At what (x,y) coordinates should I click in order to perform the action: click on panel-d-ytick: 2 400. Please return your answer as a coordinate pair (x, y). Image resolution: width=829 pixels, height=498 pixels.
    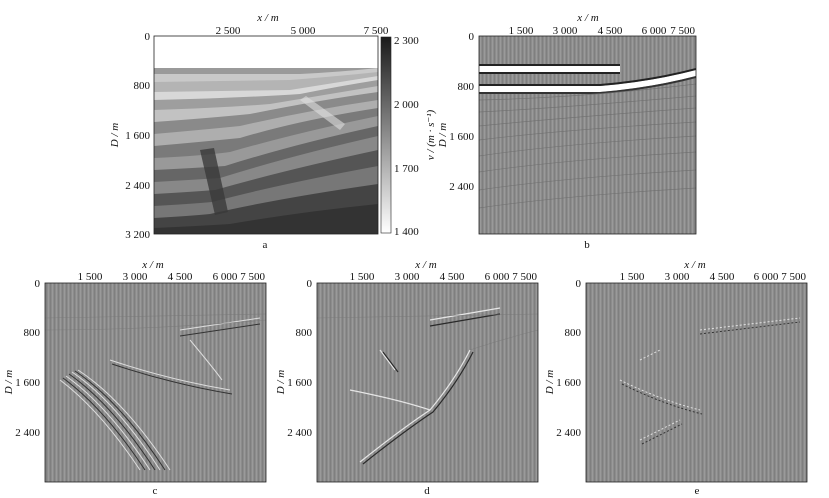
    Looking at the image, I should click on (299, 433).